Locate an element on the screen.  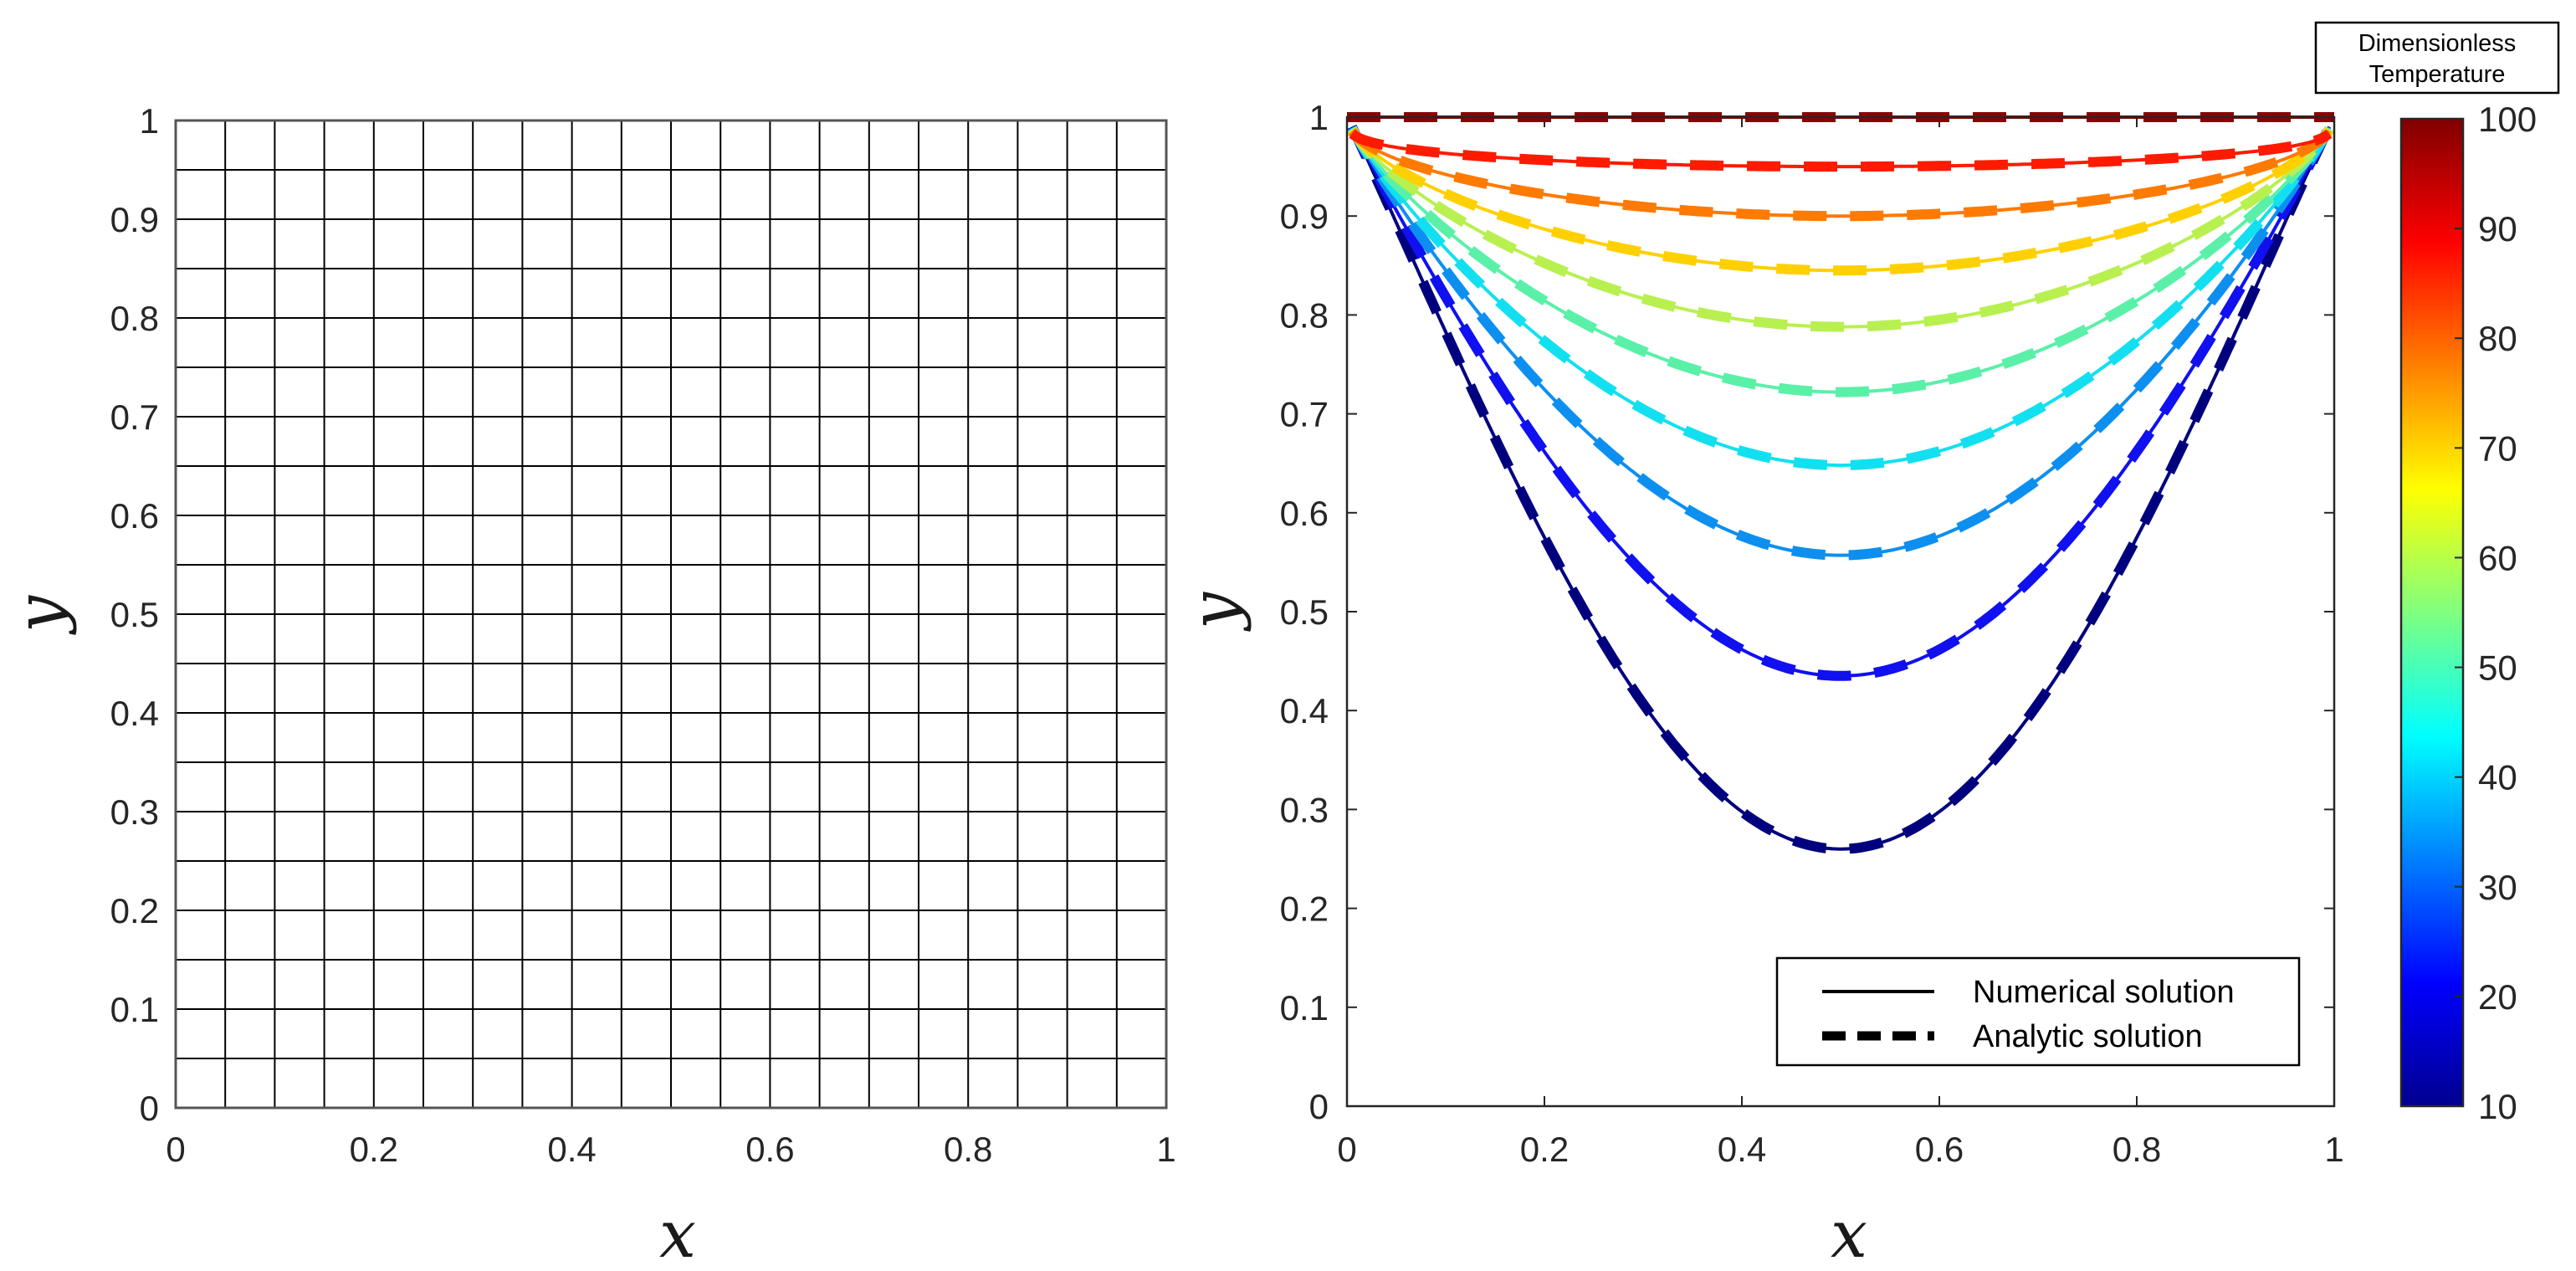
legend: Numerical solution Analytic solution is located at coordinates (2038, 1011).